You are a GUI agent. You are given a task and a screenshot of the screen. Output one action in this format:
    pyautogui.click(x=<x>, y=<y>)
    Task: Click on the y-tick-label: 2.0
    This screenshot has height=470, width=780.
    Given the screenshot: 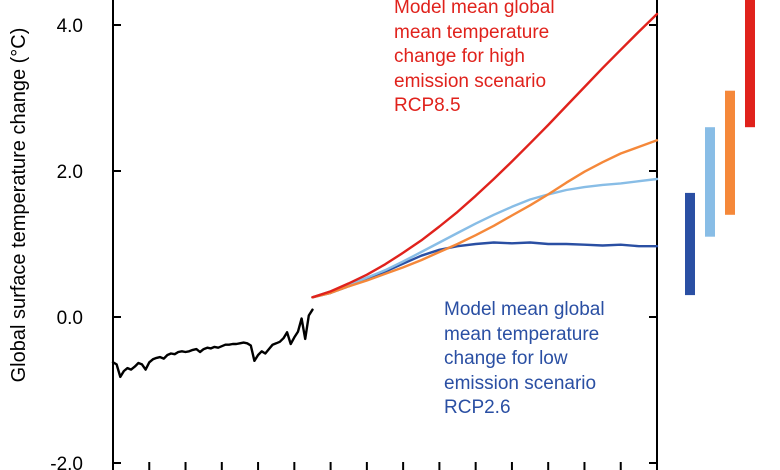 What is the action you would take?
    pyautogui.click(x=70, y=172)
    